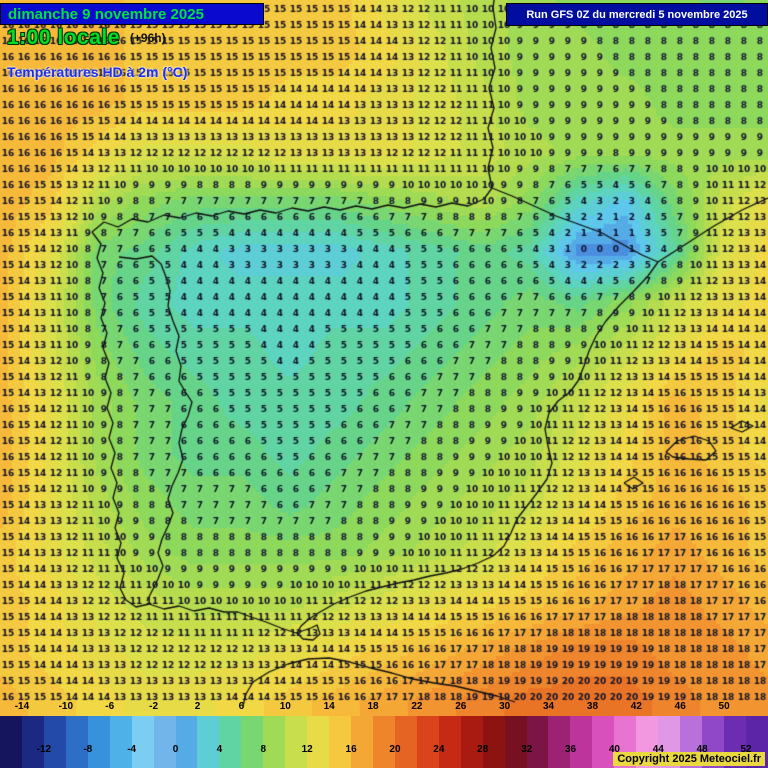  What do you see at coordinates (147, 38) in the screenshot?
I see `forecast-offset: (+96h)` at bounding box center [147, 38].